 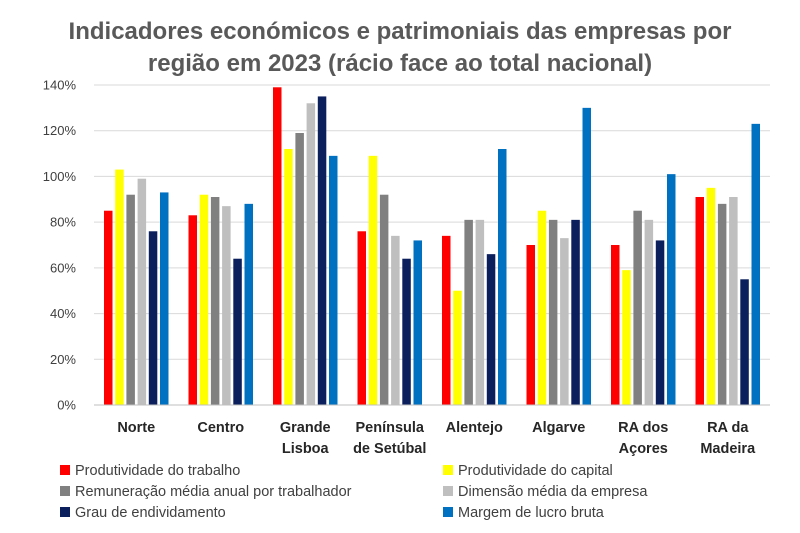 I want to click on category-label: Algarve, so click(x=558, y=428).